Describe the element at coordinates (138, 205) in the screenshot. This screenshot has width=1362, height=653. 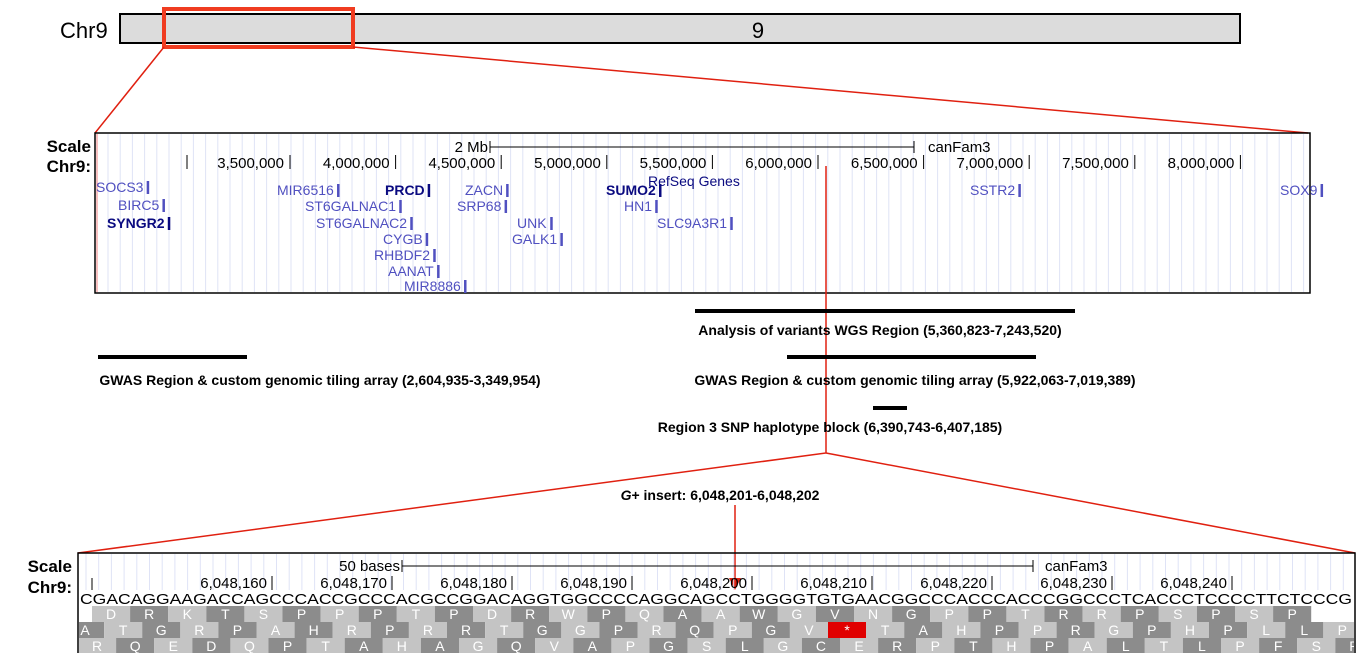
I see `gene: BIRC5` at that location.